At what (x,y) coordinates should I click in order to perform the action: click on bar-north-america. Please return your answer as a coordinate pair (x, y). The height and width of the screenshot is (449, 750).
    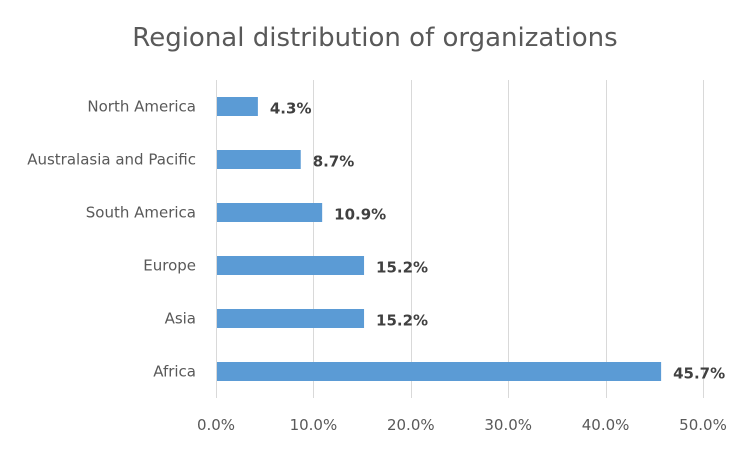
    Looking at the image, I should click on (237, 106).